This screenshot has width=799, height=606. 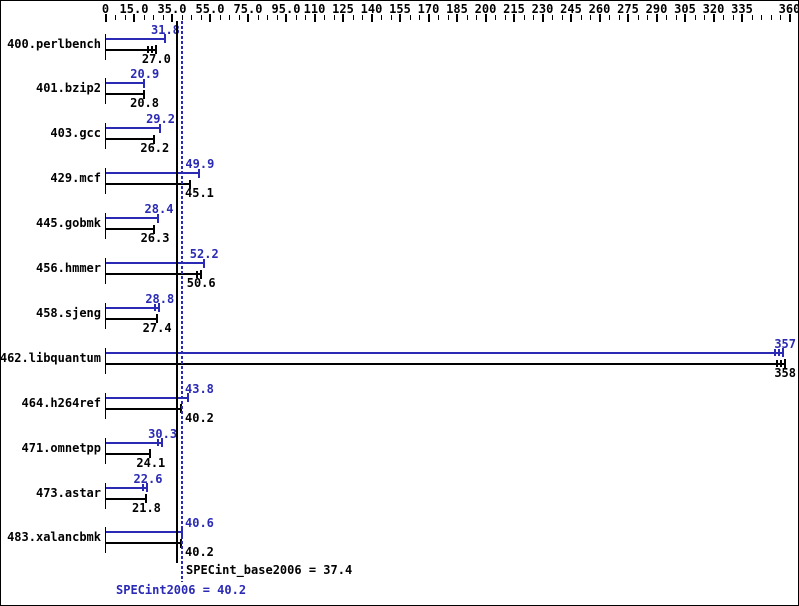 I want to click on axis-tick-label: 305, so click(x=685, y=9).